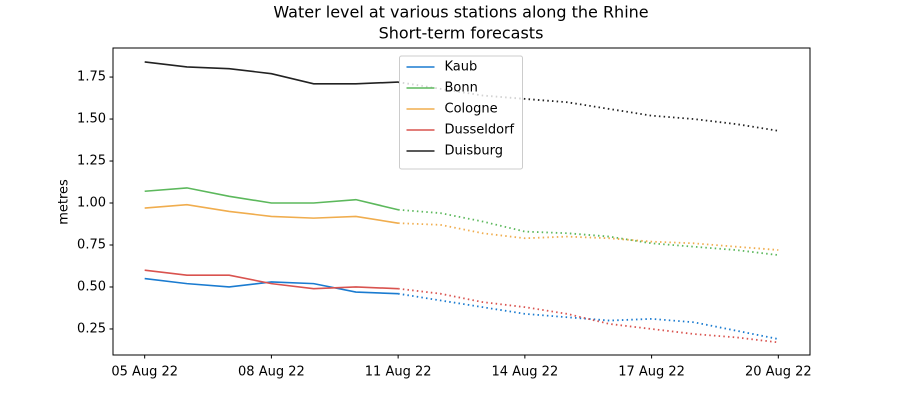  Describe the element at coordinates (64, 202) in the screenshot. I see `y-axis-label: metres` at that location.